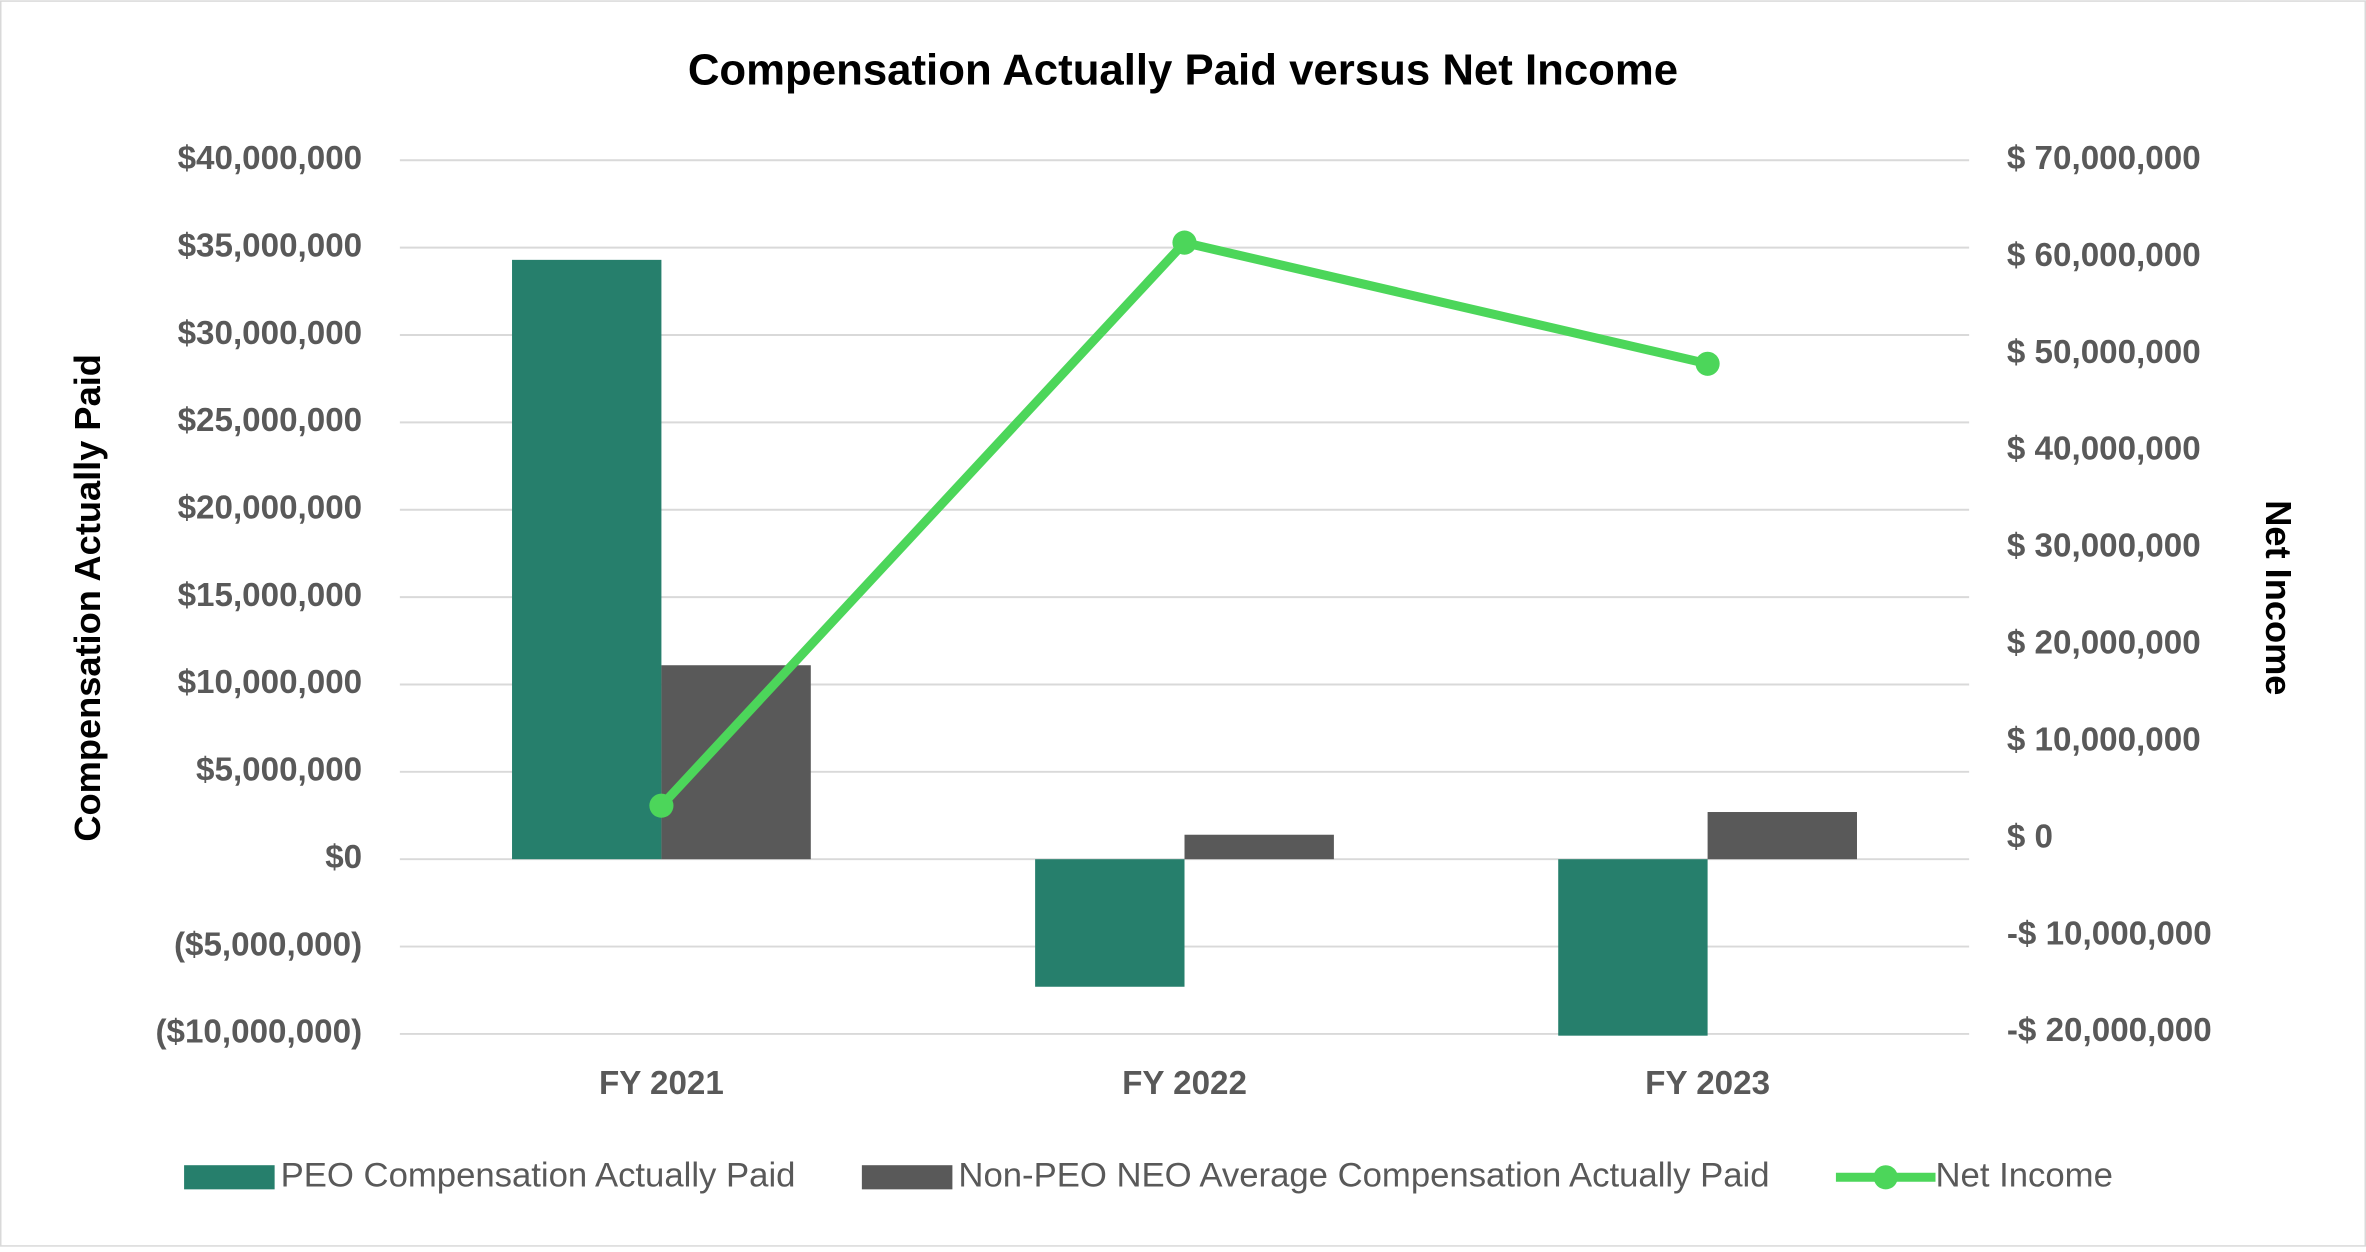 The width and height of the screenshot is (2366, 1252). Describe the element at coordinates (2104, 449) in the screenshot. I see `y2-tick-label: $ 40,000,000` at that location.